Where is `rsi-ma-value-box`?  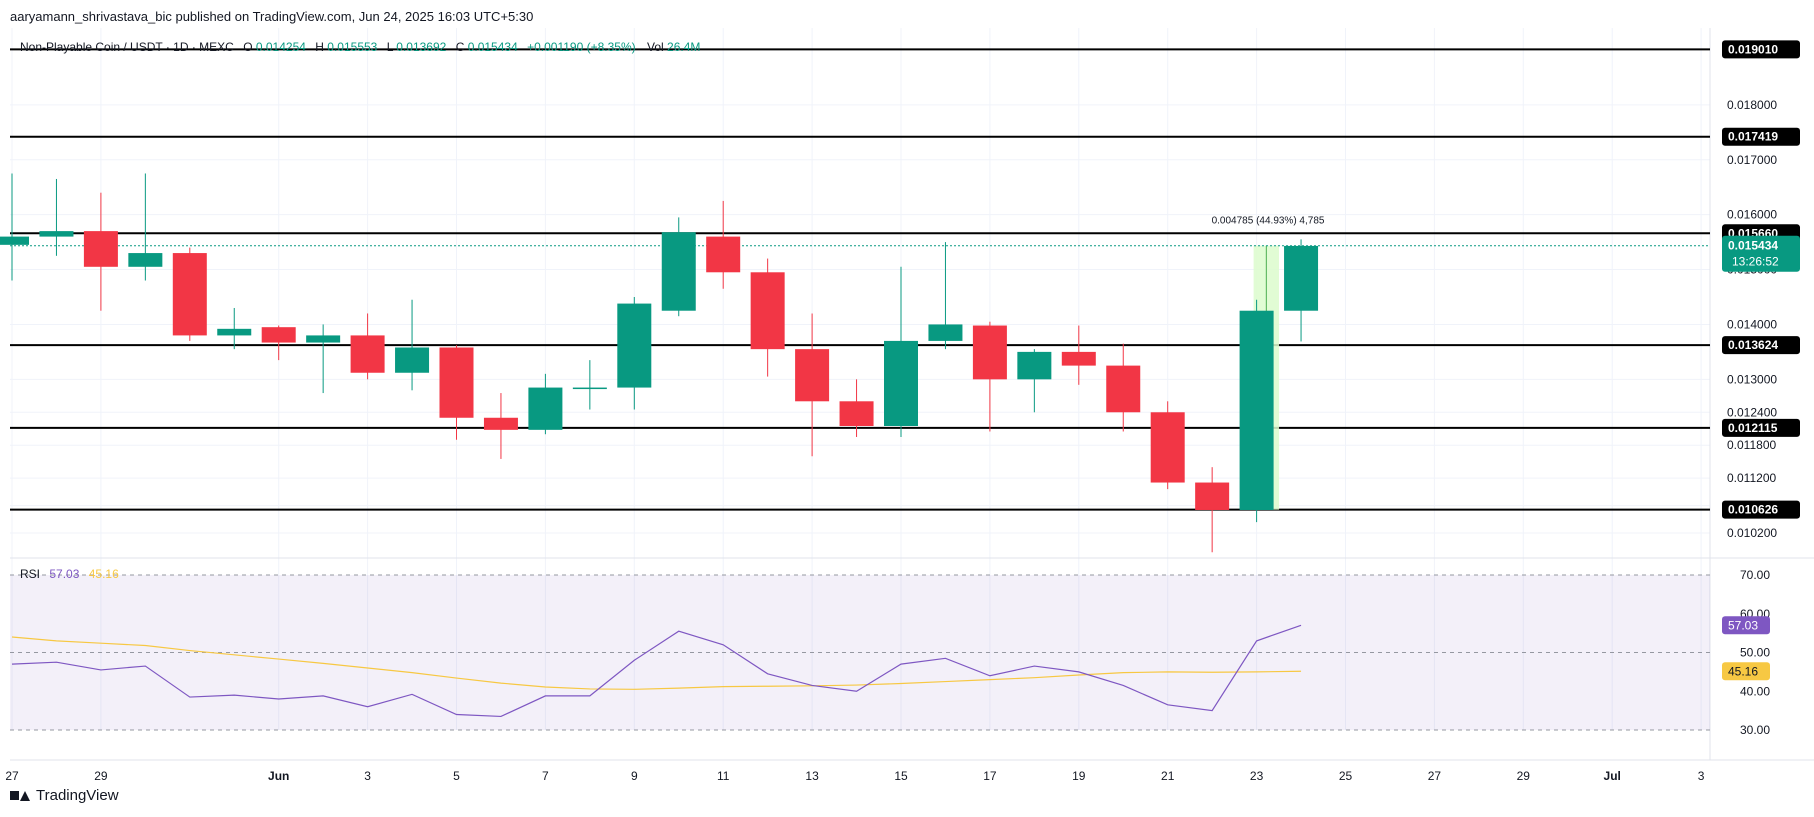 rsi-ma-value-box is located at coordinates (1746, 671).